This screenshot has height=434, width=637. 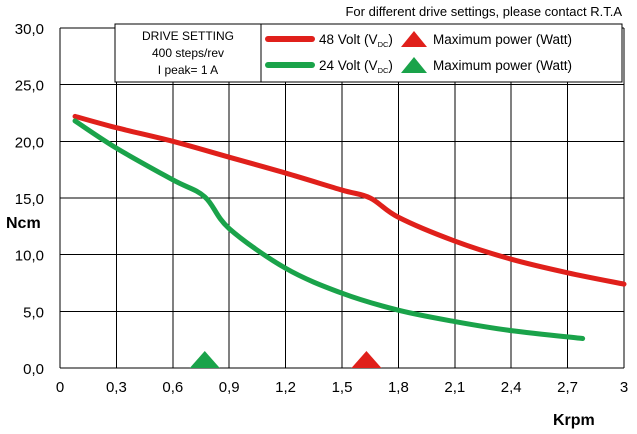 What do you see at coordinates (574, 420) in the screenshot?
I see `x-axis-label: Krpm` at bounding box center [574, 420].